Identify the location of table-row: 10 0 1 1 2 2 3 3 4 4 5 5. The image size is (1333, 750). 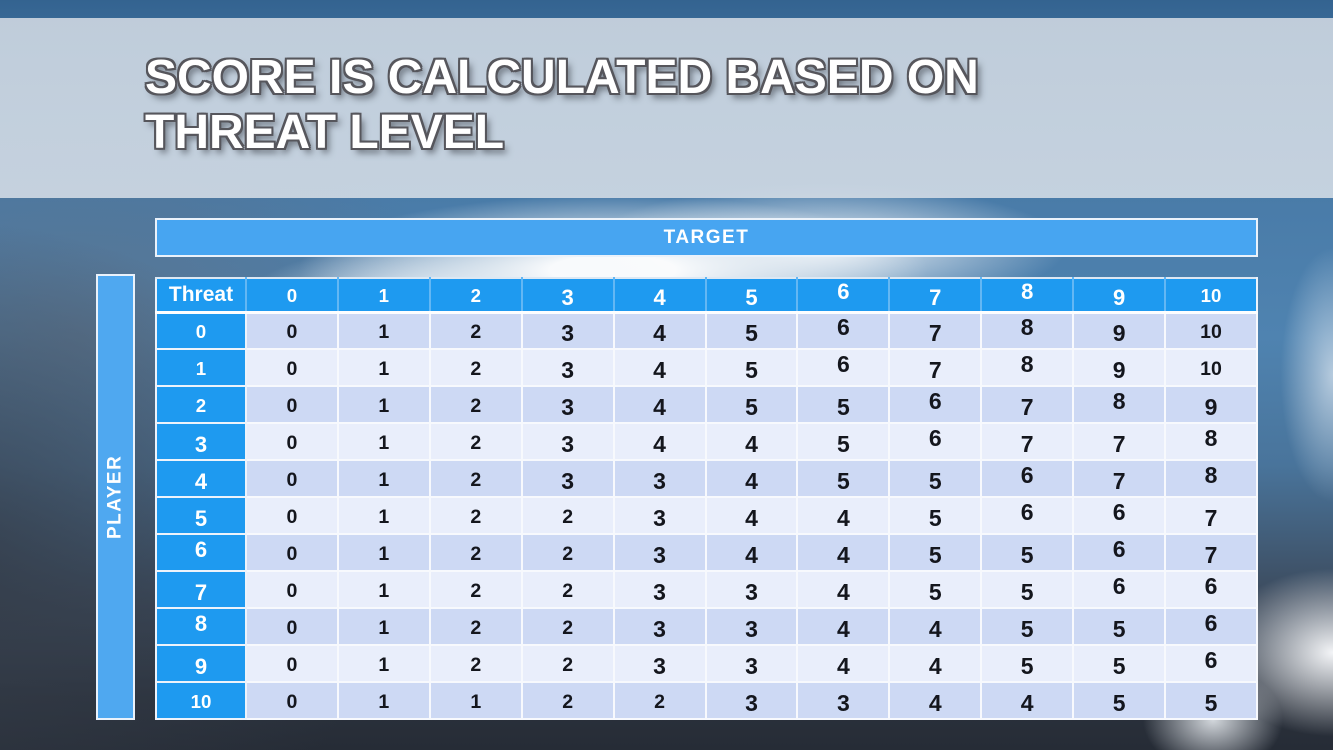
(706, 700).